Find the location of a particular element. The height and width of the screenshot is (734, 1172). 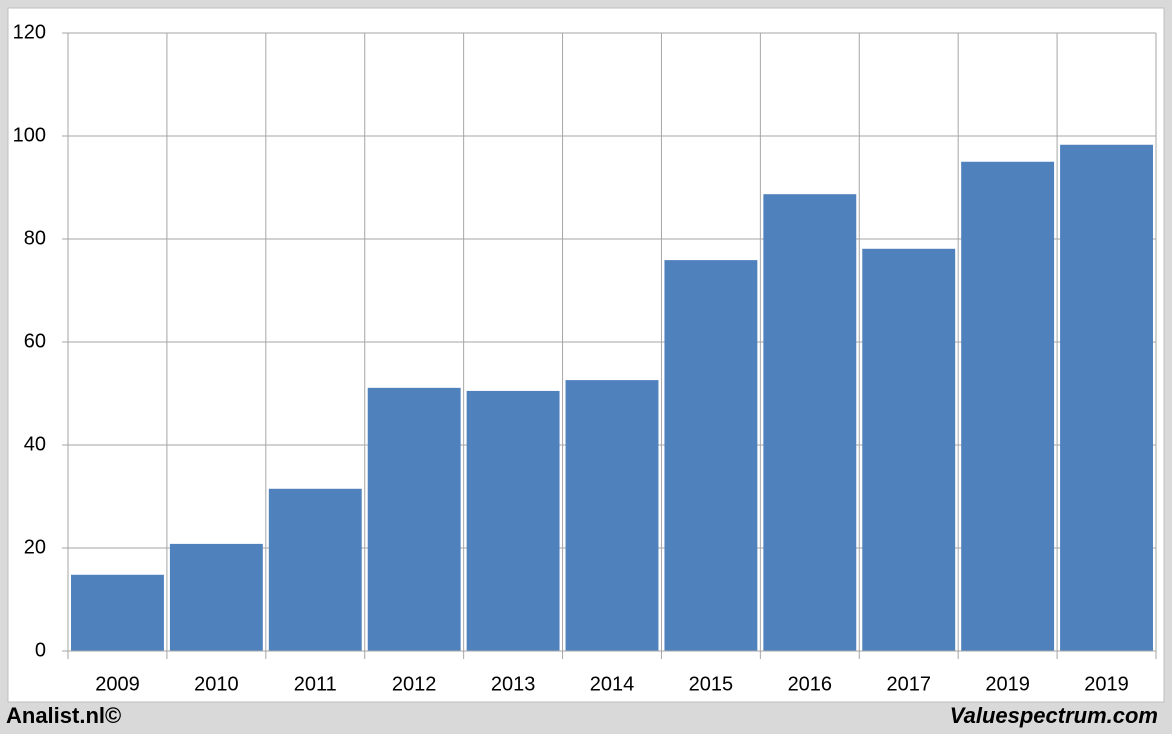

footer-left: Analist.nl© is located at coordinates (63, 715).